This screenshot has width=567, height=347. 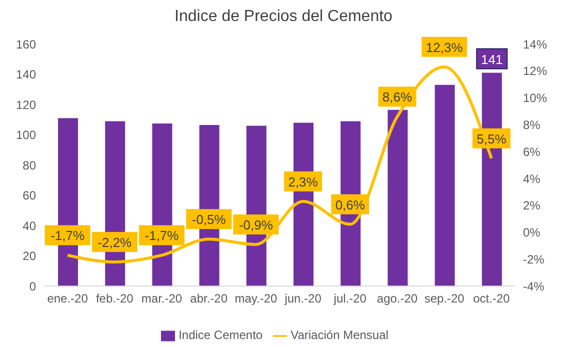 What do you see at coordinates (29, 256) in the screenshot?
I see `y-tick-label: 20` at bounding box center [29, 256].